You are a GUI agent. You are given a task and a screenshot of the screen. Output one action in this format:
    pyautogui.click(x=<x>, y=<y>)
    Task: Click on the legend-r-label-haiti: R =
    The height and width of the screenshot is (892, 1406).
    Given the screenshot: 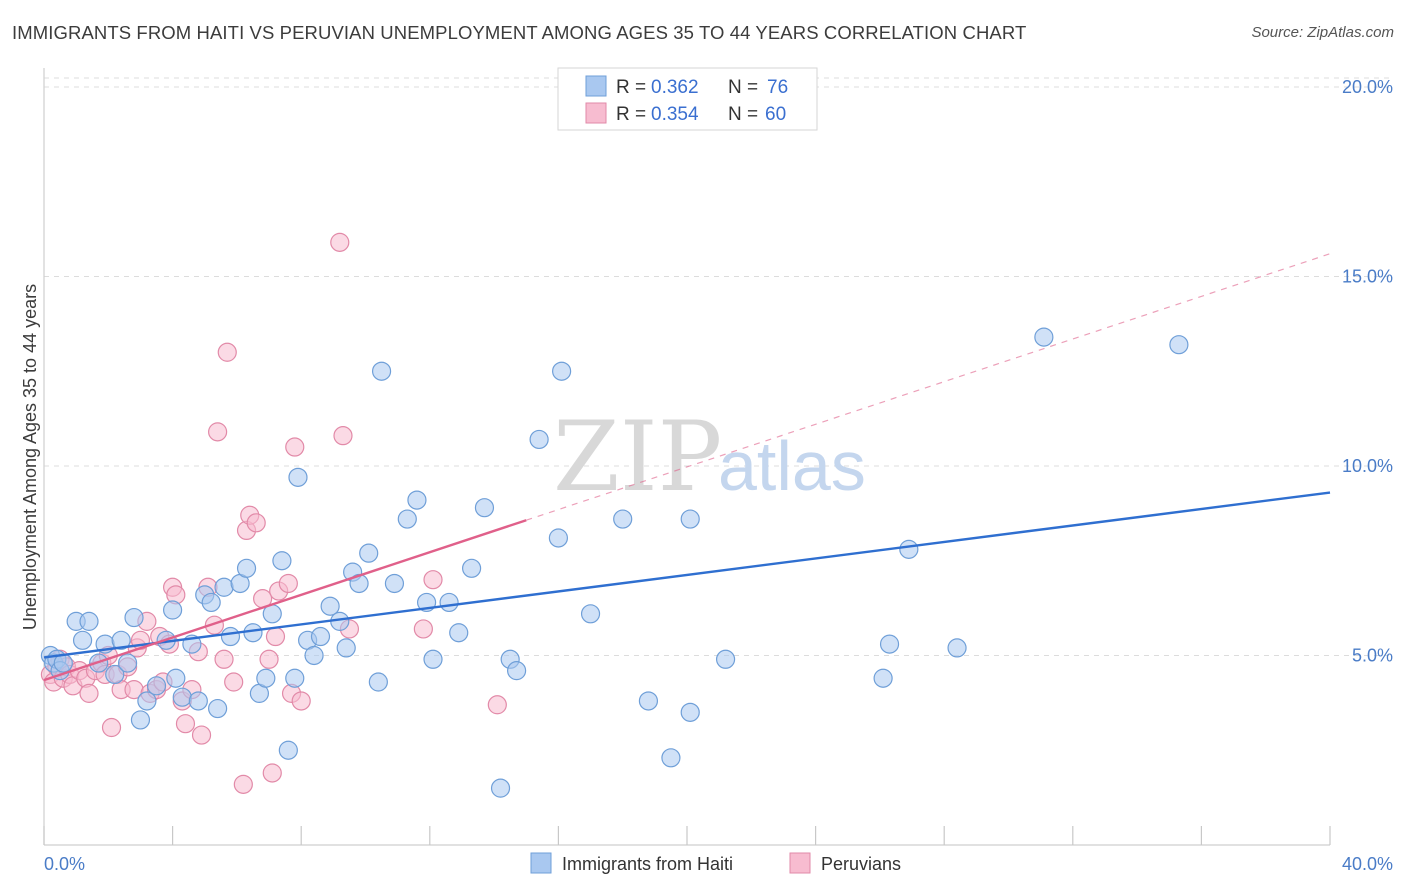 What is the action you would take?
    pyautogui.click(x=631, y=87)
    